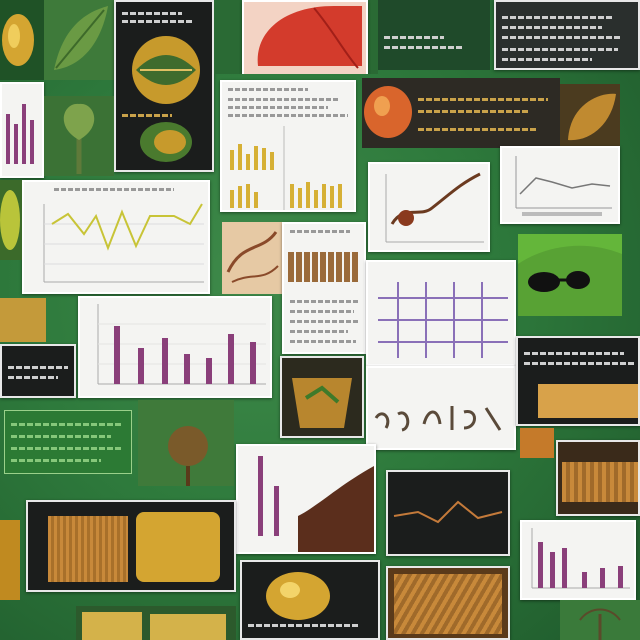 This screenshot has width=640, height=640. I want to click on book-spines-tile, so click(324, 288).